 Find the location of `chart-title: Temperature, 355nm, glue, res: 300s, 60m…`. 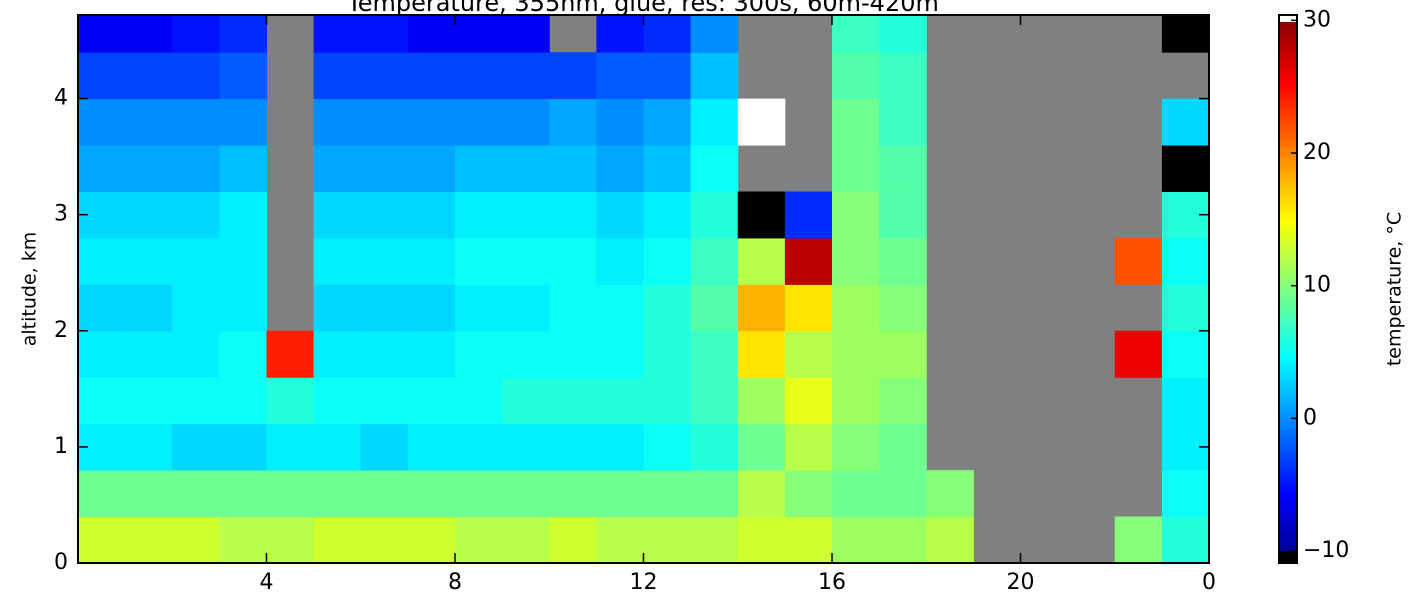

chart-title: Temperature, 355nm, glue, res: 300s, 60m… is located at coordinates (642, 8).